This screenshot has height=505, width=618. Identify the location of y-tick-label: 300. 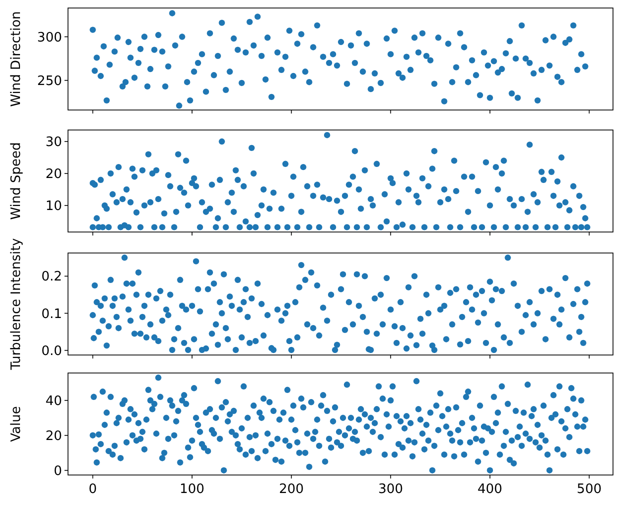
(49, 38).